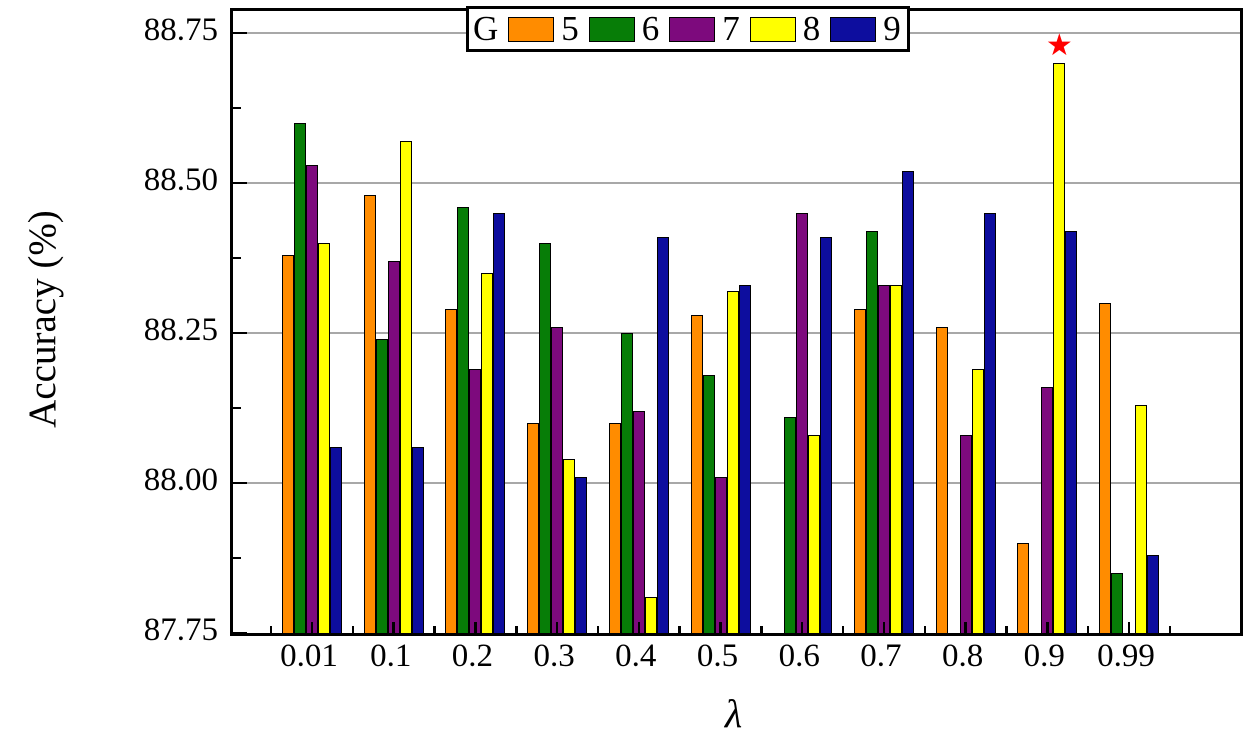 This screenshot has height=746, width=1260. I want to click on bar-G8-0.9, so click(1059, 348).